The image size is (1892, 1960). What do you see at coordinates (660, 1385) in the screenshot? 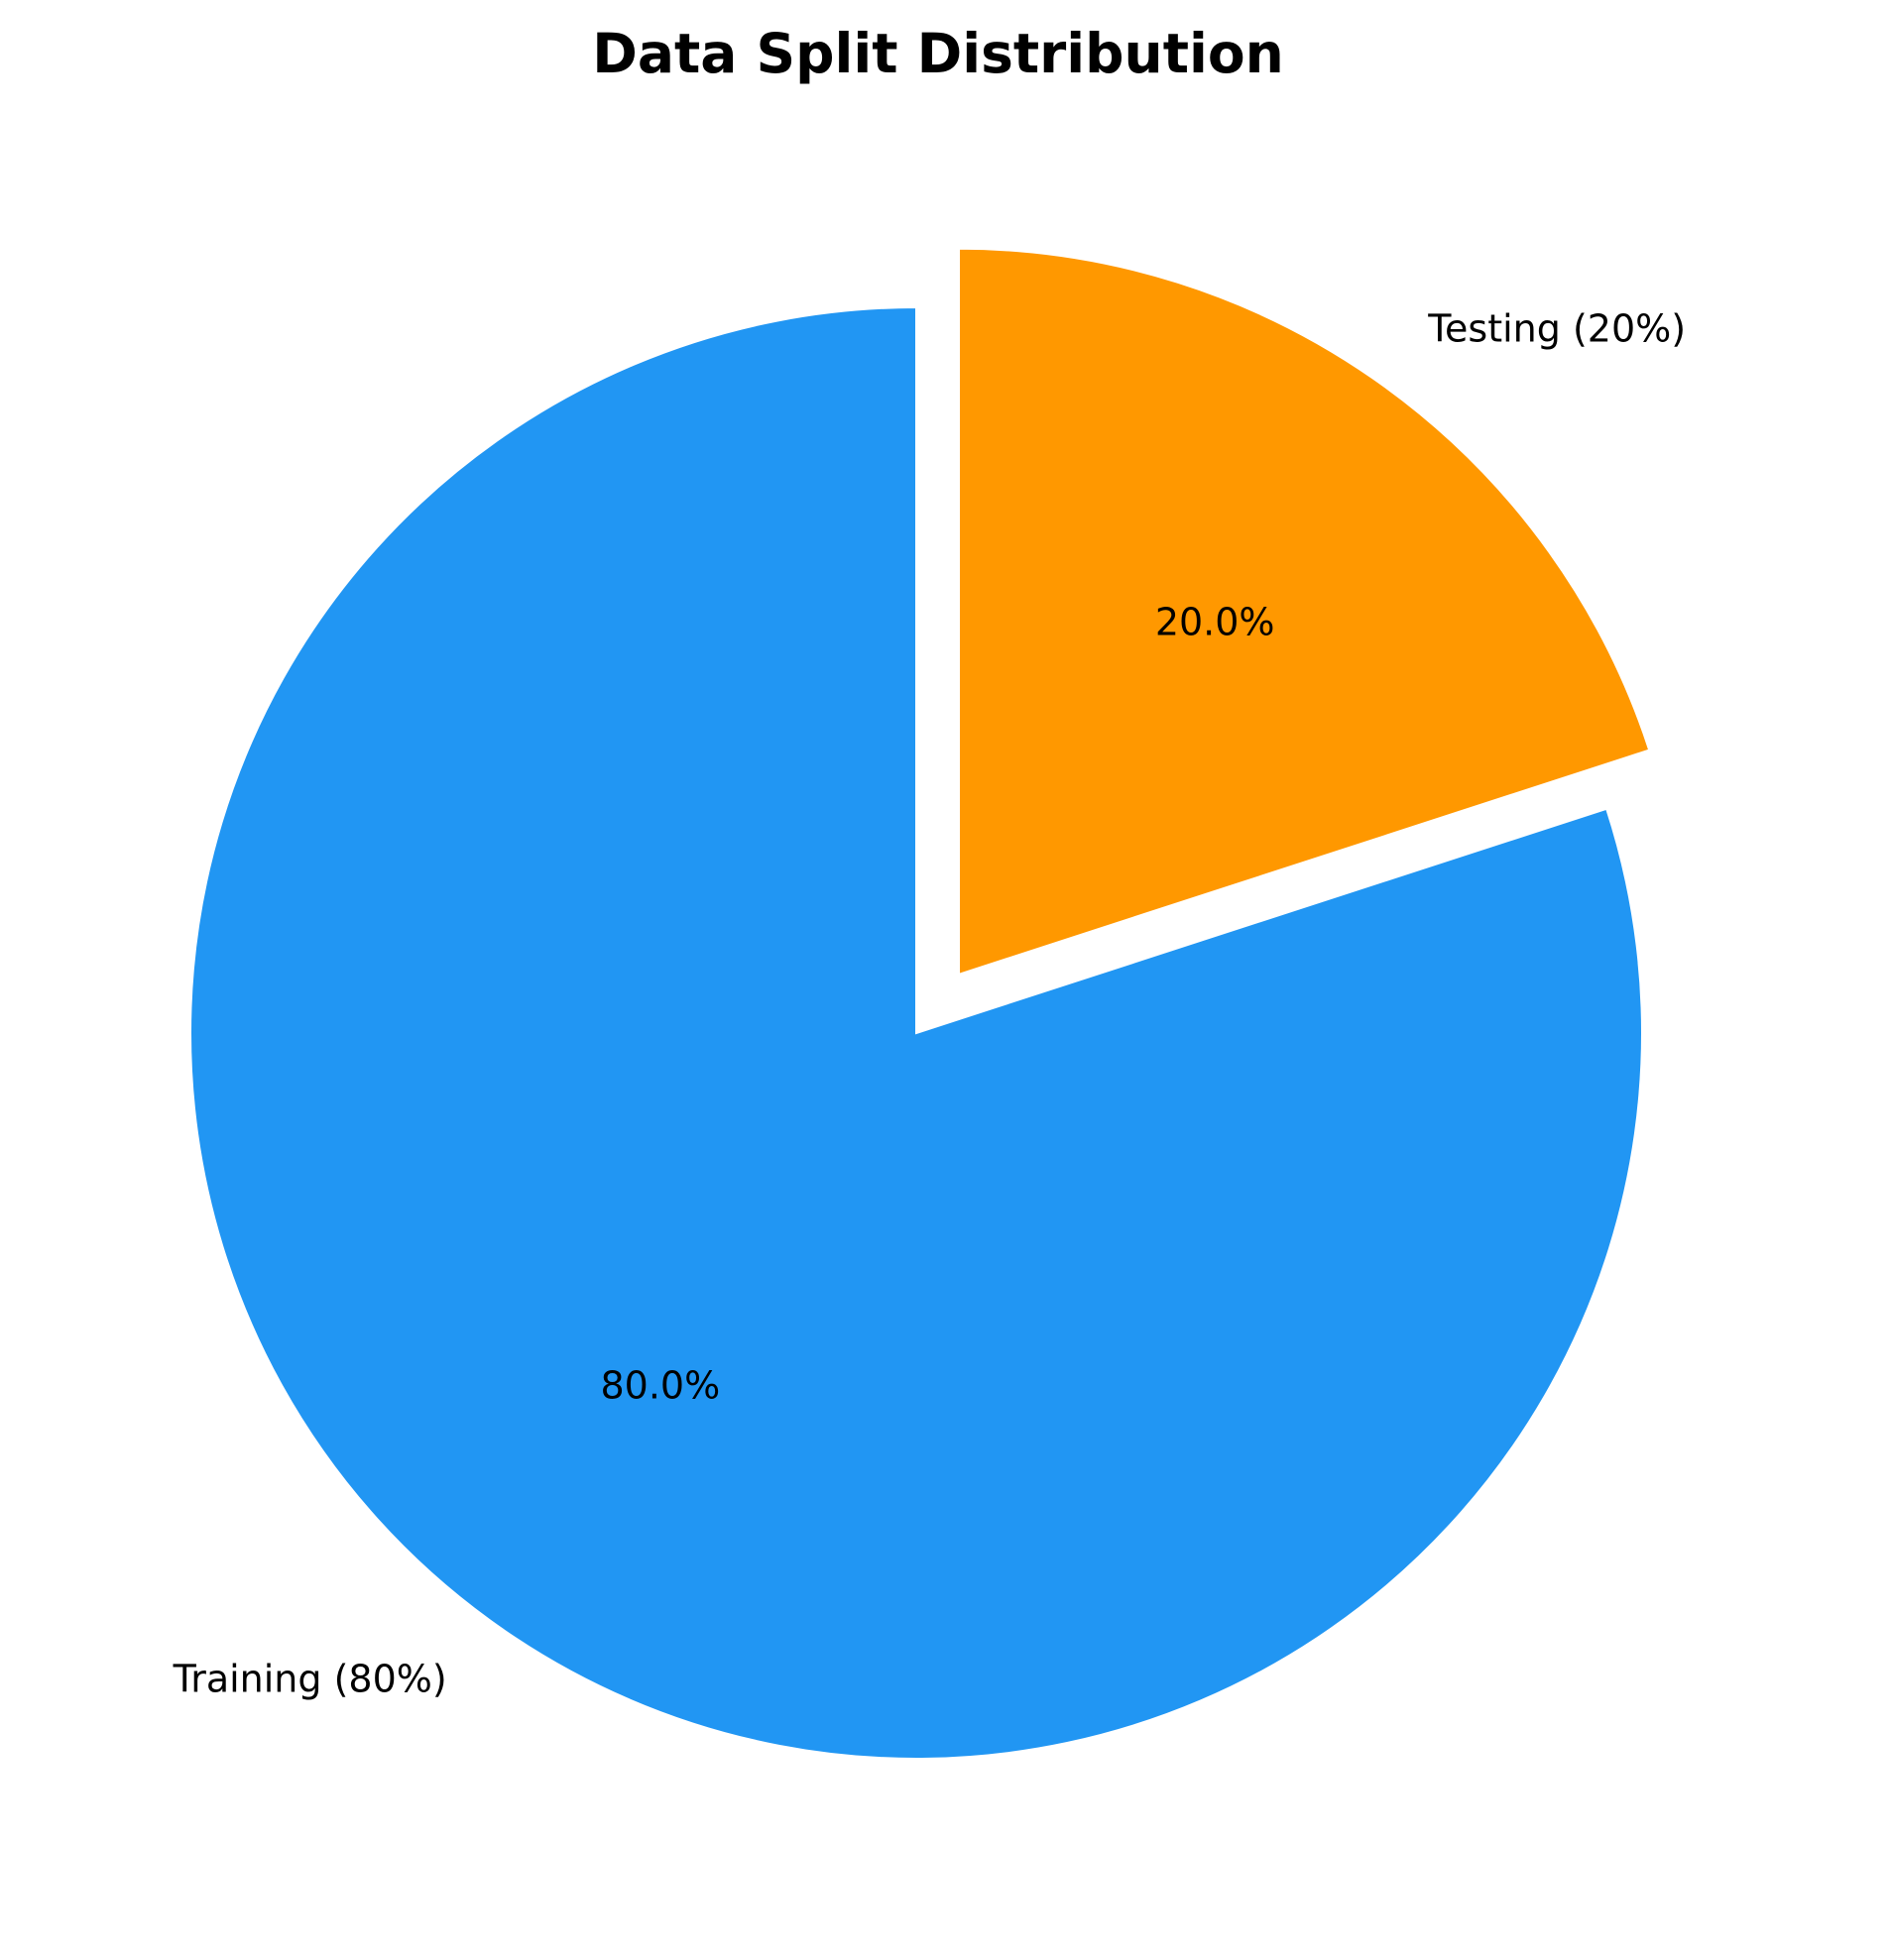
I see `pct-label-training: 80.0%` at bounding box center [660, 1385].